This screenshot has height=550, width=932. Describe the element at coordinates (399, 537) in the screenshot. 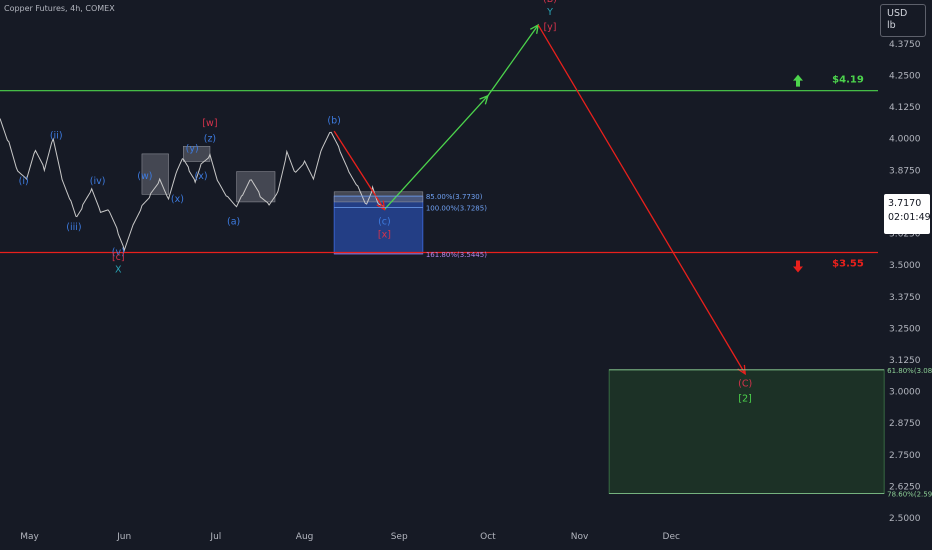

I see `x-tick-4: Sep` at that location.